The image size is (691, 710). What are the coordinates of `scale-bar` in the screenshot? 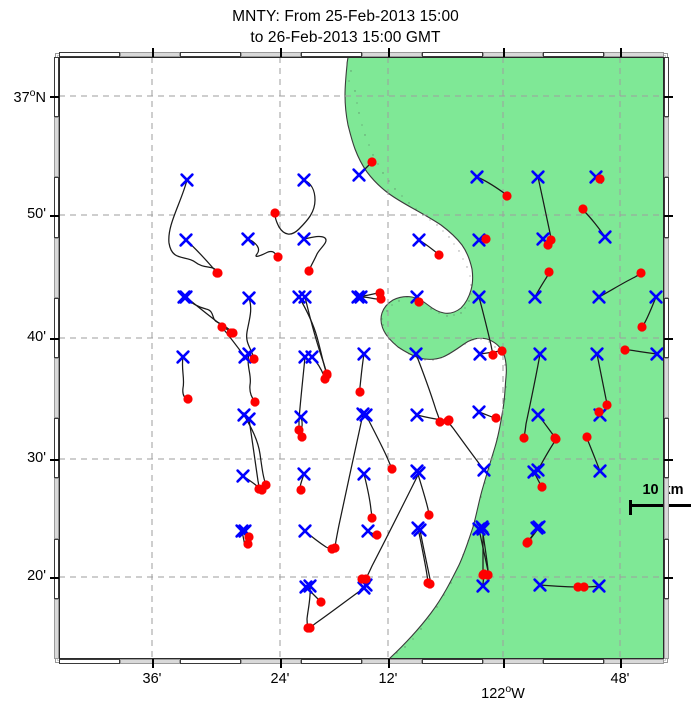 It's located at (660, 507).